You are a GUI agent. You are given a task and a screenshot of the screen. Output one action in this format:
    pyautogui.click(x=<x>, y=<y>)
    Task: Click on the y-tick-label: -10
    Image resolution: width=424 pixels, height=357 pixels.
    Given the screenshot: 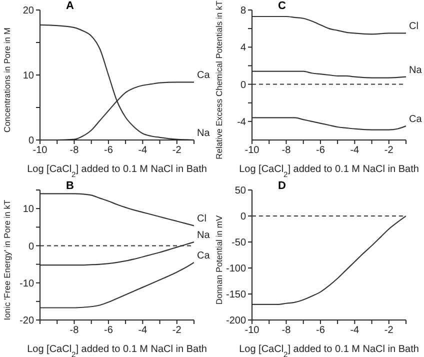 What is the action you would take?
    pyautogui.click(x=27, y=284)
    